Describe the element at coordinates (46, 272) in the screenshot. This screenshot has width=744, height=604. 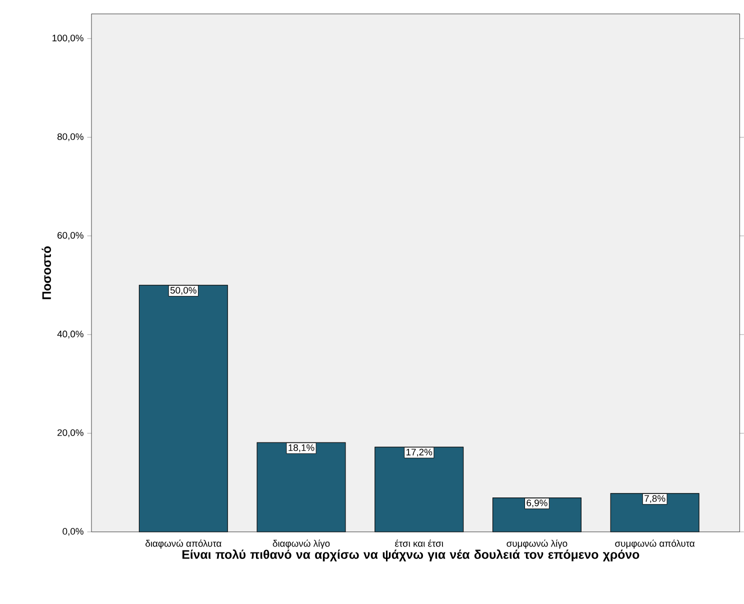
I see `y-axis-title: Ποσοστό` at that location.